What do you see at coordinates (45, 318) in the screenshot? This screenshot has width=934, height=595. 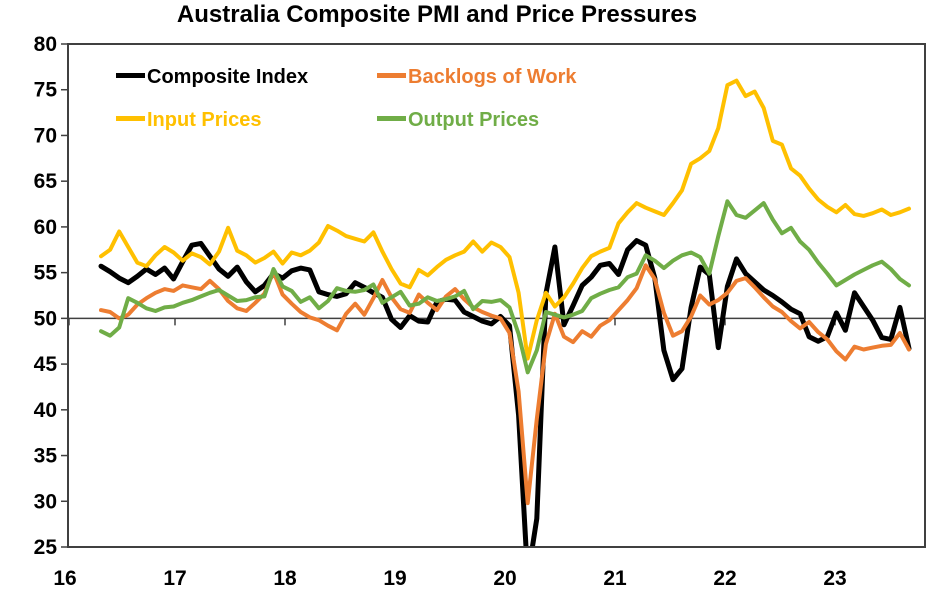 I see `y-axis-tick-label-50: 50` at bounding box center [45, 318].